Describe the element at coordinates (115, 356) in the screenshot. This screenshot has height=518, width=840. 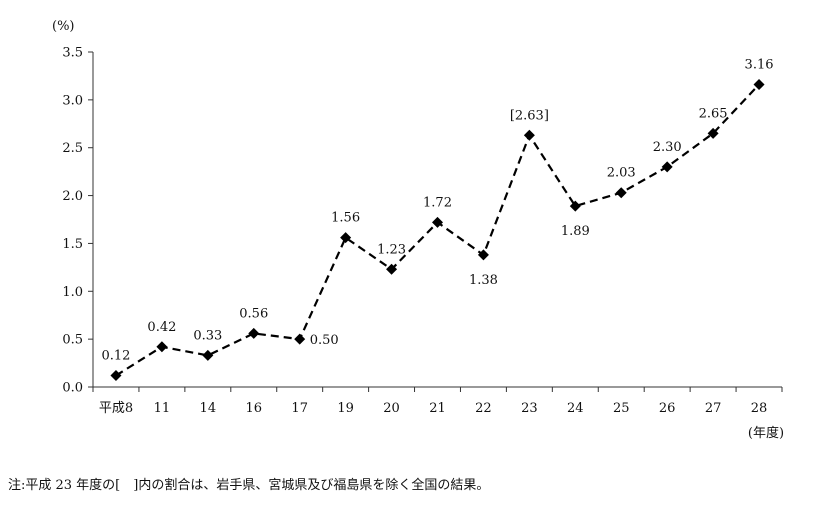
I see `data-label: 0.12` at that location.